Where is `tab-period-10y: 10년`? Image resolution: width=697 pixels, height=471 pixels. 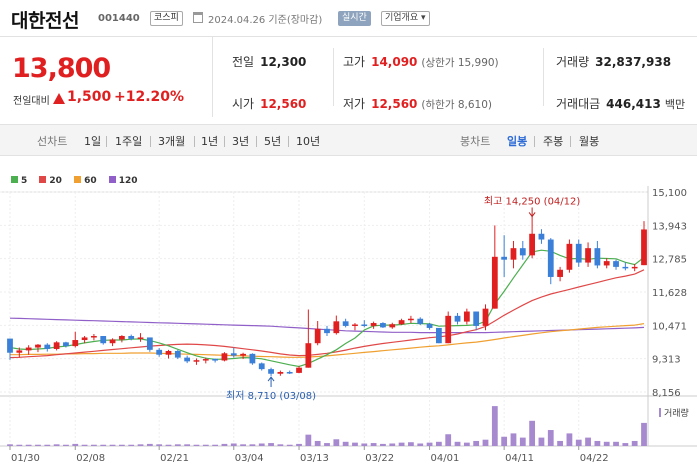
tab-period-10y: 10년 is located at coordinates (308, 141).